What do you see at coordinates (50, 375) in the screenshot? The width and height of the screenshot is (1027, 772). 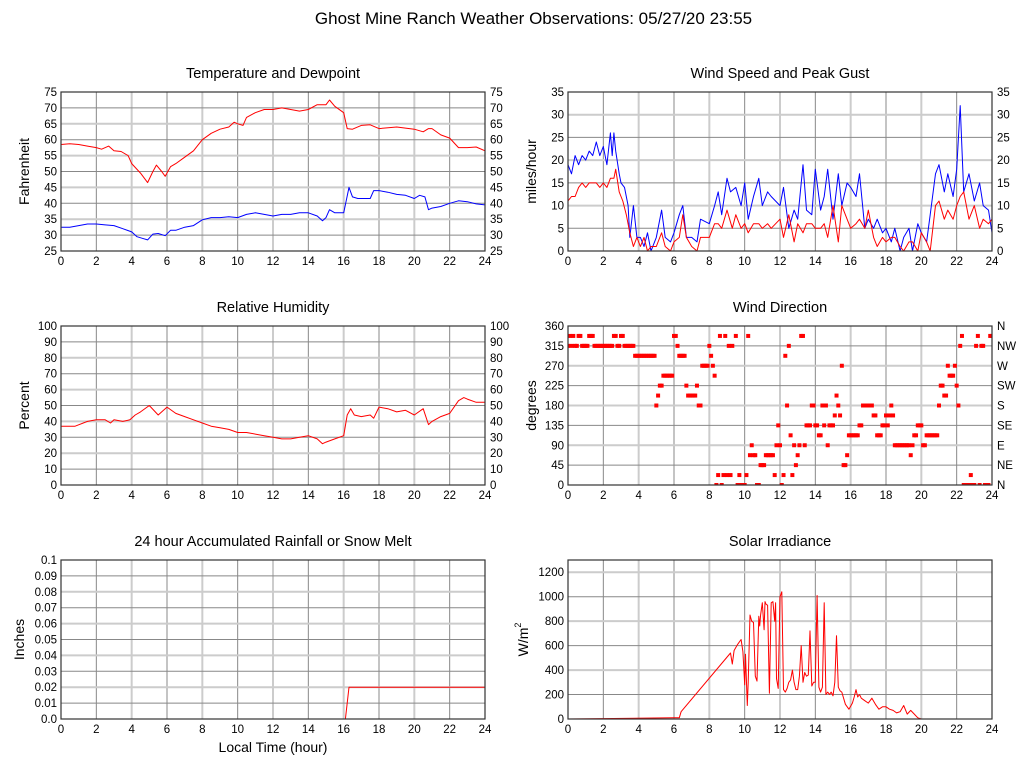 I see `y-tick-label: 70` at bounding box center [50, 375].